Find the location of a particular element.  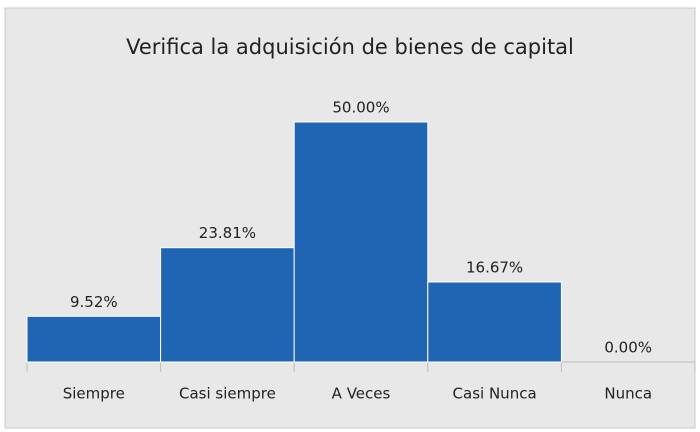

data-label: 0.00% is located at coordinates (628, 348).